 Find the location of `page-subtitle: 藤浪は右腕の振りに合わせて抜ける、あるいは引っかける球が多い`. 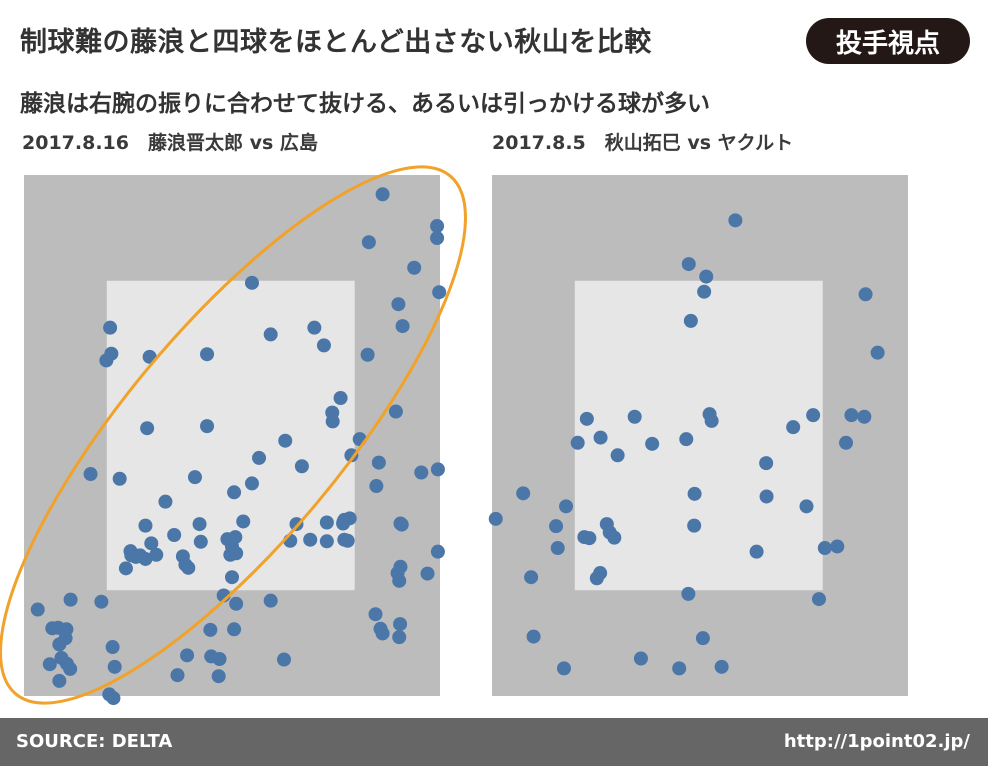

page-subtitle: 藤浪は右腕の振りに合わせて抜ける、あるいは引っかける球が多い is located at coordinates (365, 104).